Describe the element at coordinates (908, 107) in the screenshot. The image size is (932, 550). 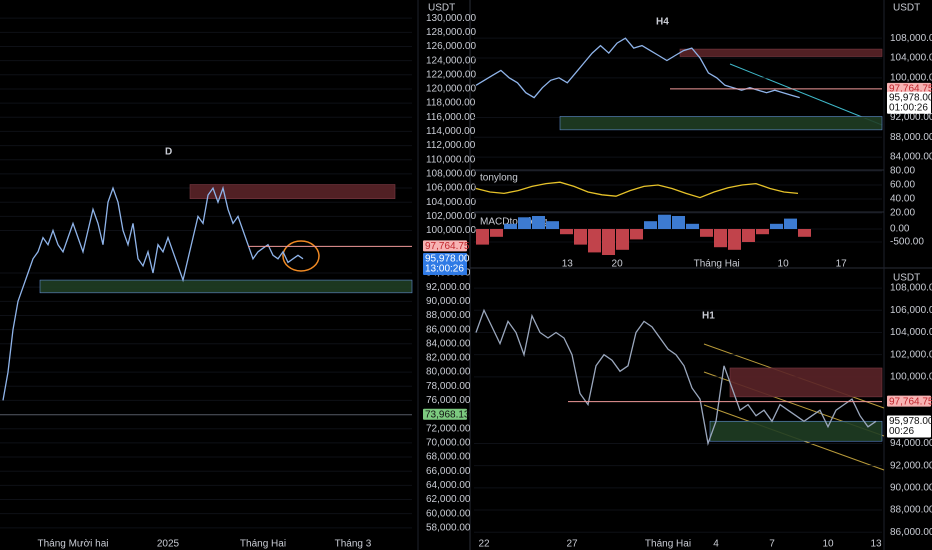
I see `countdown: 01:00:26` at that location.